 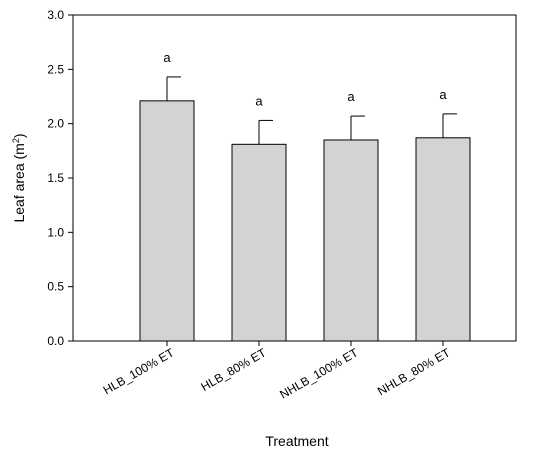 I want to click on y-axis-ticks: 0.0 0.5 1.0 1.5 2.0 2.5 3.0, so click(x=60, y=178).